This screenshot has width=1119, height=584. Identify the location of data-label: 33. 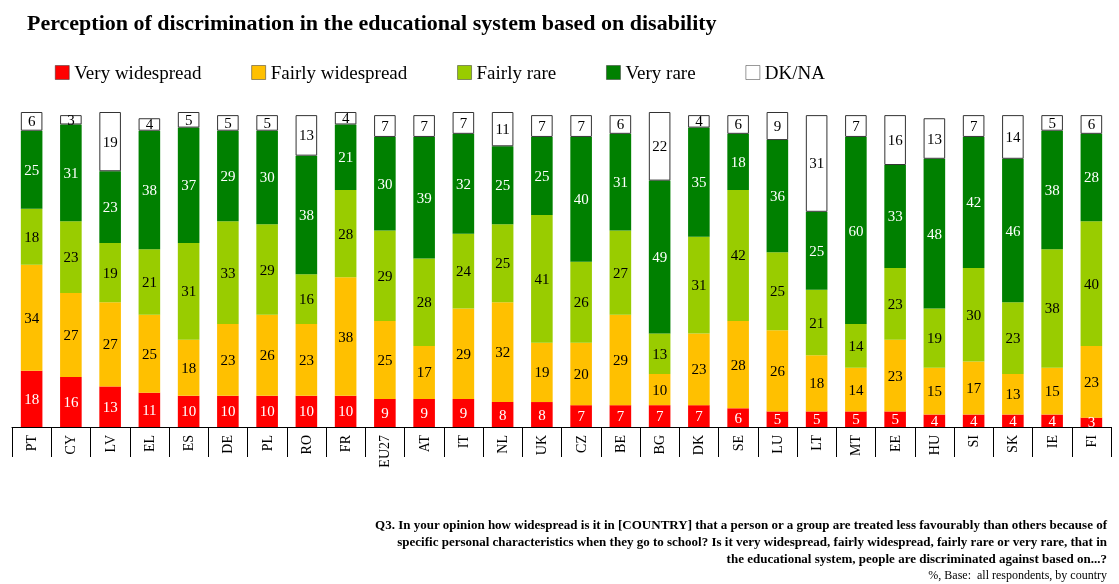
(895, 216).